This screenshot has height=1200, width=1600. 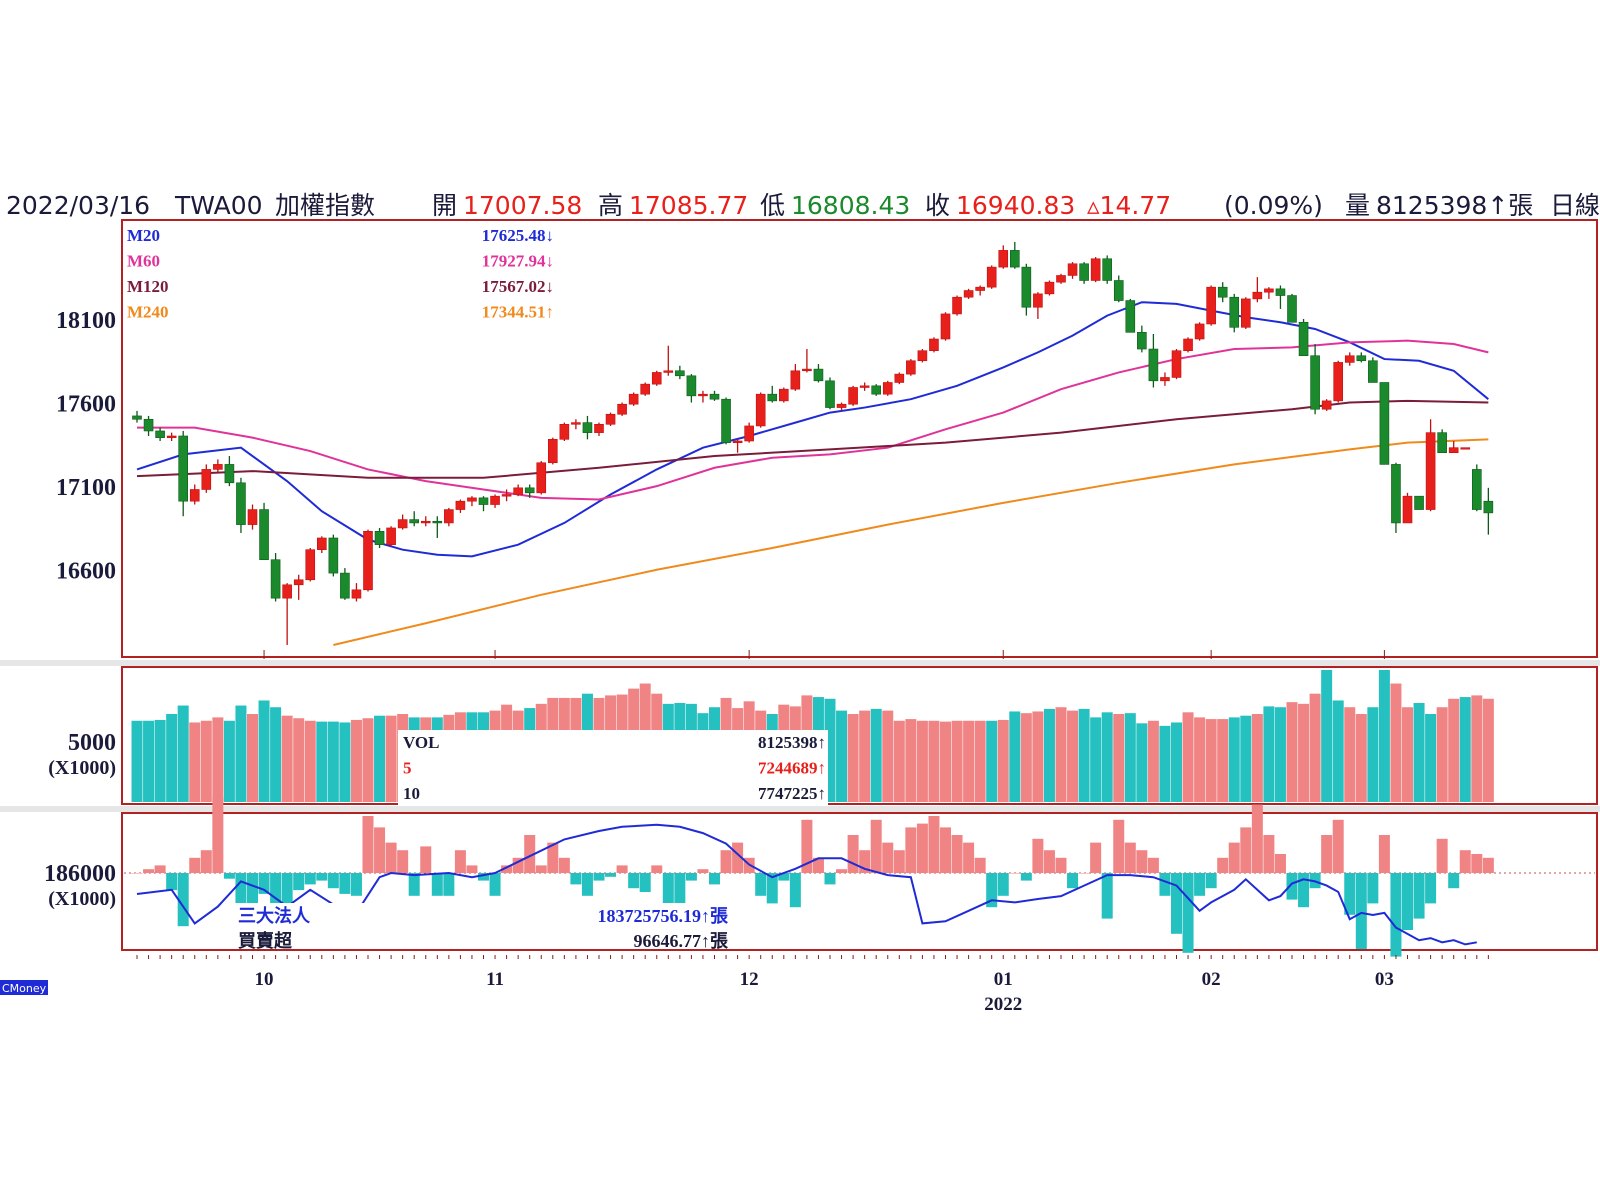 What do you see at coordinates (1273, 205) in the screenshot?
I see `change-percent: (0.09%)` at bounding box center [1273, 205].